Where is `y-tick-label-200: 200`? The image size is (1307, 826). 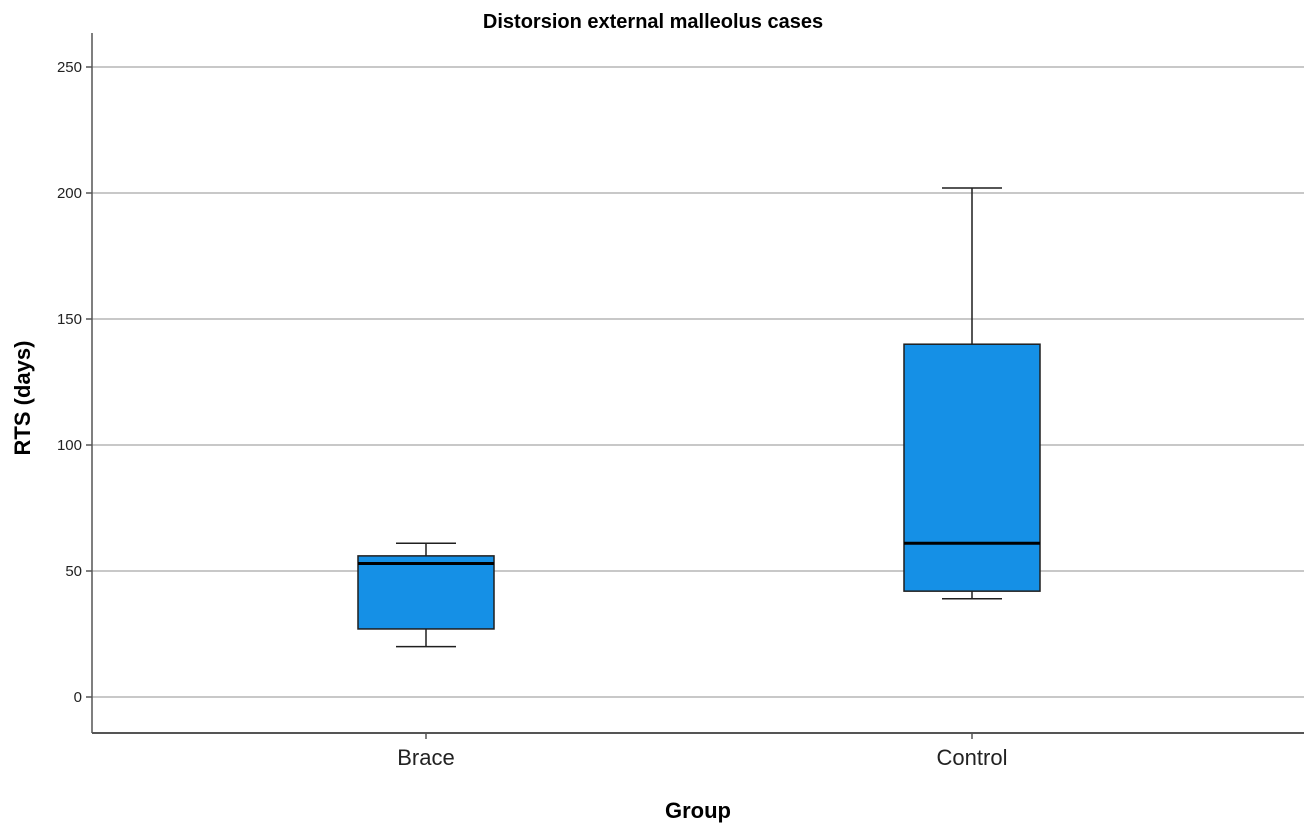 y-tick-label-200: 200 is located at coordinates (69, 193).